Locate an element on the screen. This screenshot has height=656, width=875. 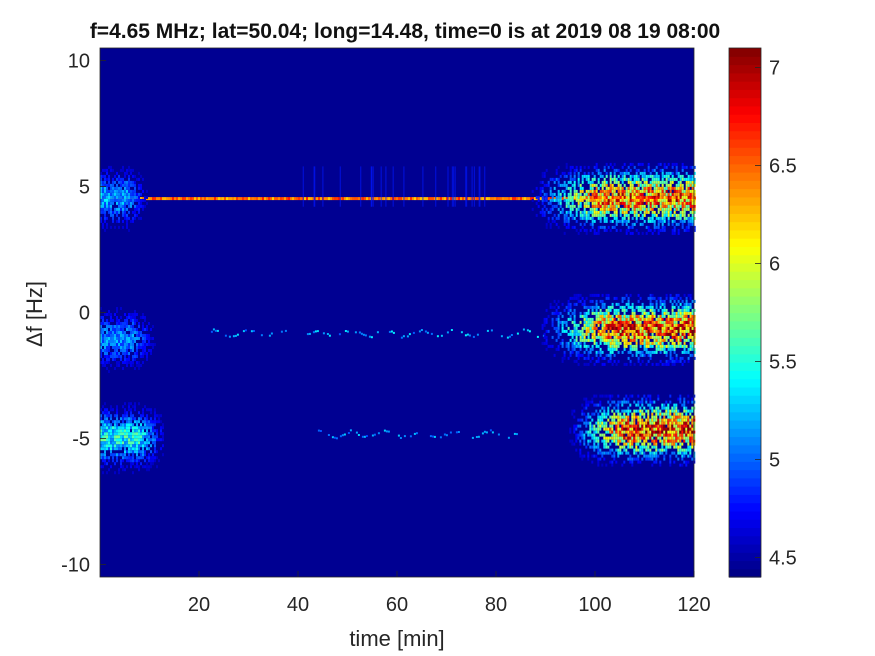
colorbar-tick-label: 4.5 is located at coordinates (783, 558).